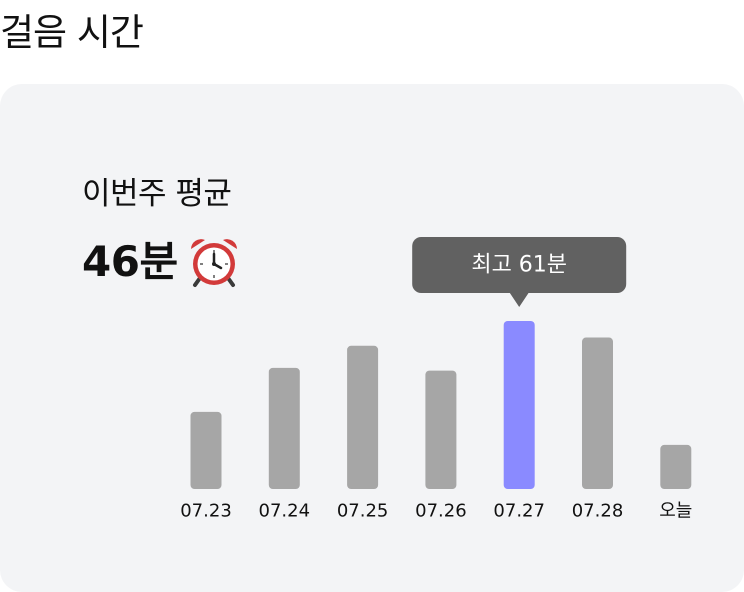 This screenshot has width=744, height=592. What do you see at coordinates (519, 511) in the screenshot?
I see `x-tick-label: 07.27` at bounding box center [519, 511].